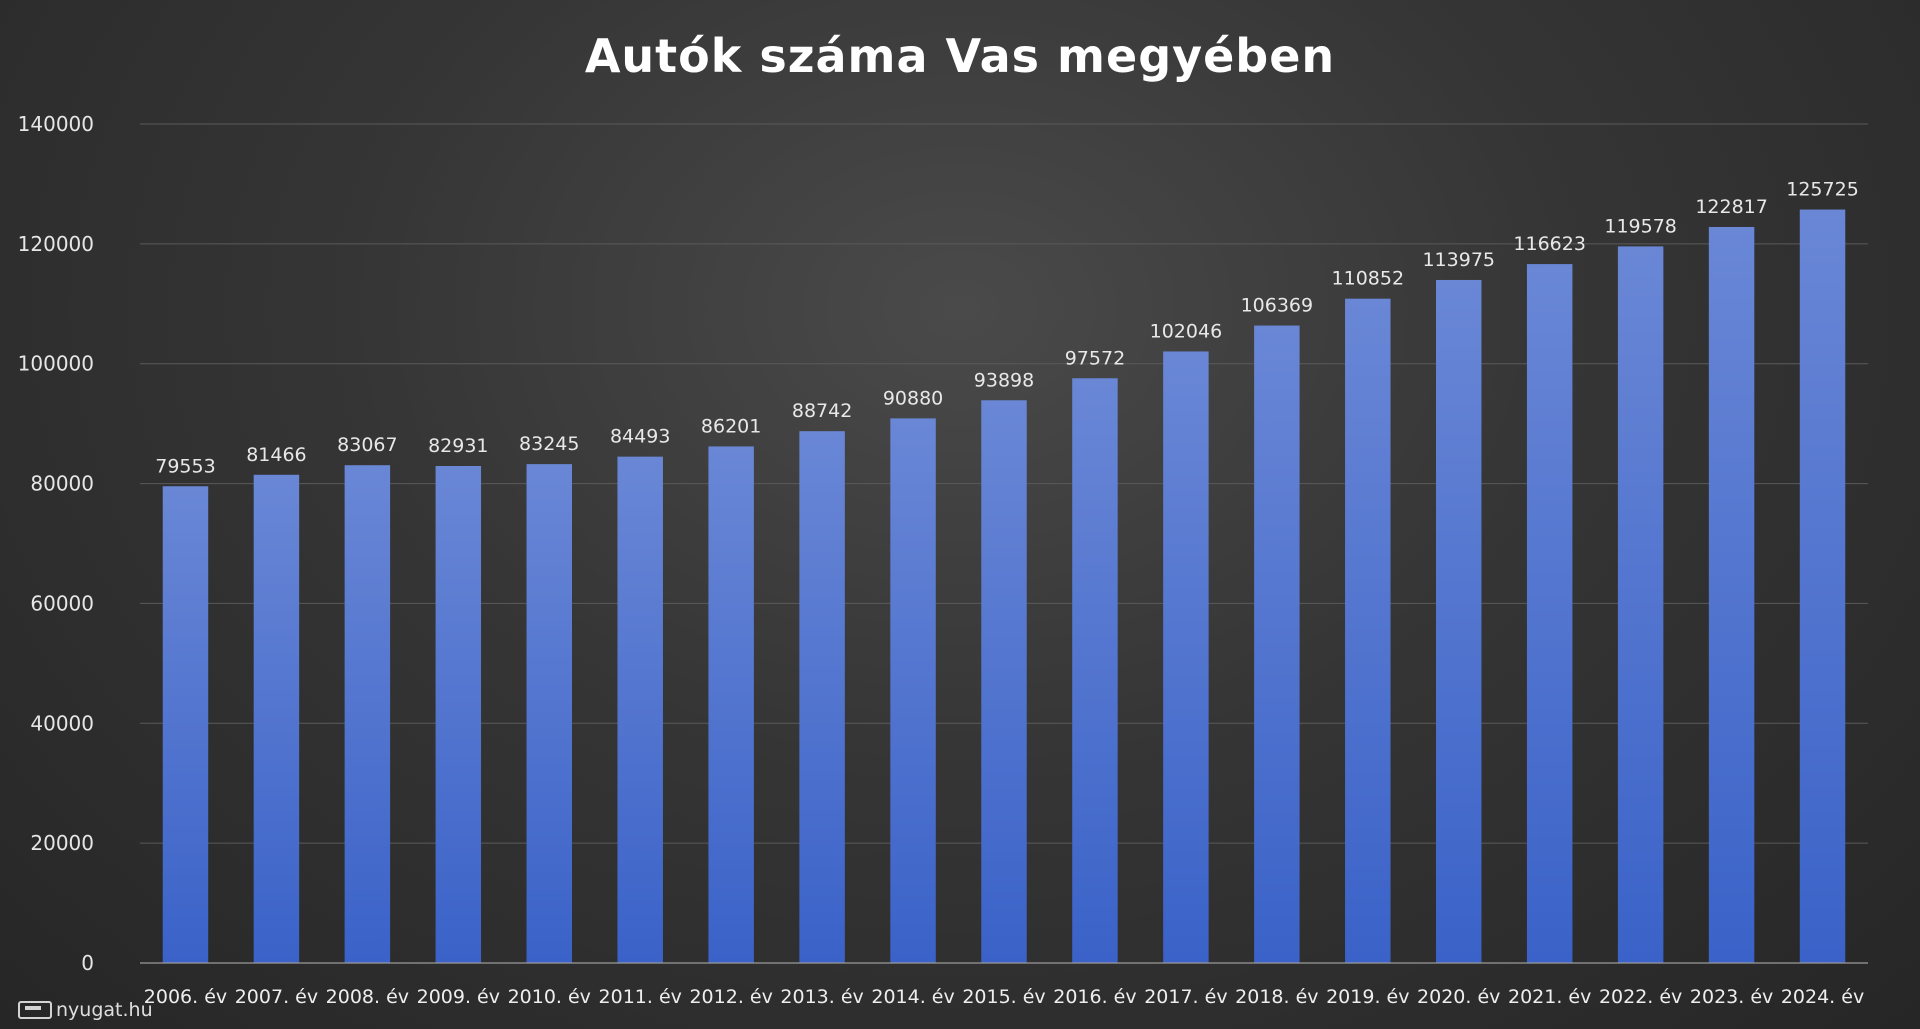 This screenshot has height=1029, width=1920. I want to click on y-tick-label: 100000, so click(56, 364).